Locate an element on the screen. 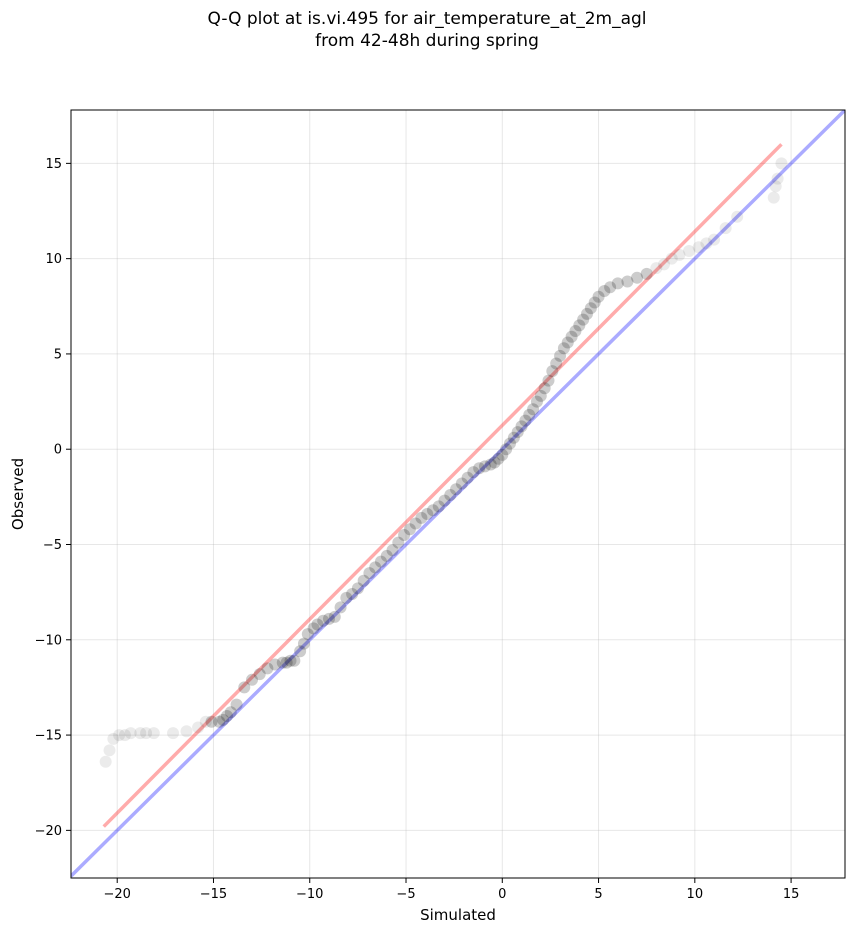 This screenshot has height=934, width=854. y-tick-label: 5 is located at coordinates (58, 354).